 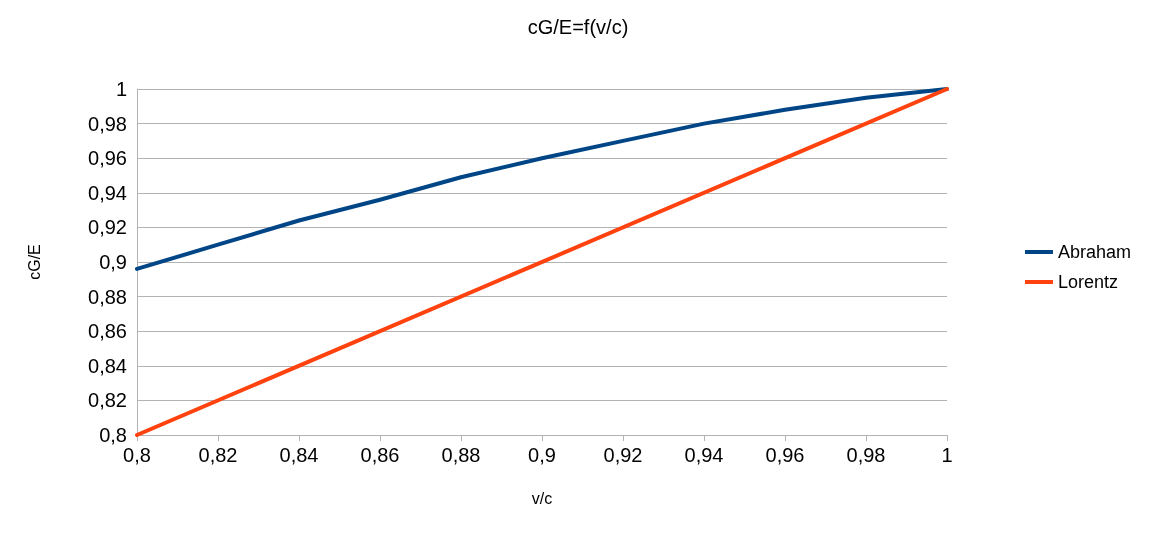 What do you see at coordinates (542, 498) in the screenshot?
I see `x-axis-title: v/c` at bounding box center [542, 498].